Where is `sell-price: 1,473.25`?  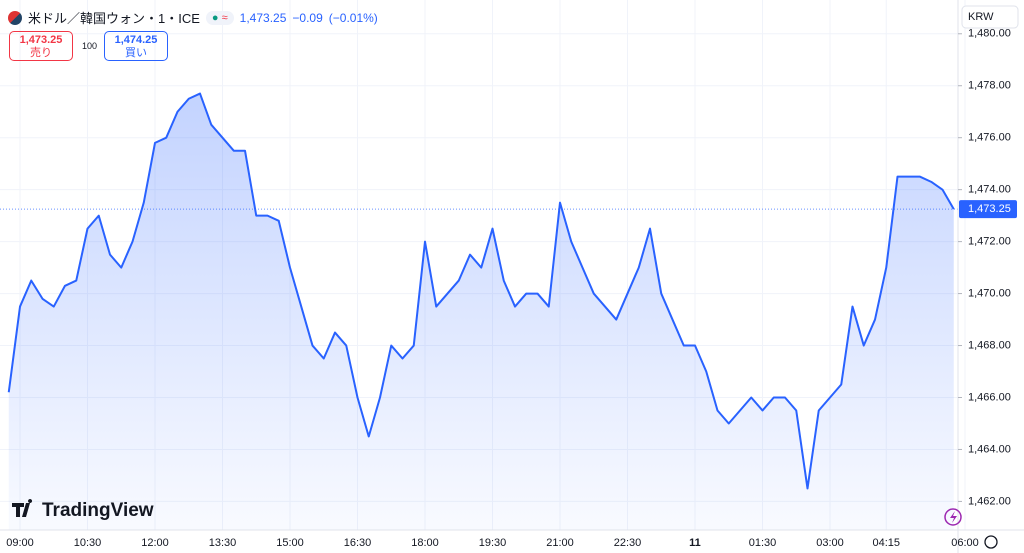
sell-price: 1,473.25 is located at coordinates (41, 40).